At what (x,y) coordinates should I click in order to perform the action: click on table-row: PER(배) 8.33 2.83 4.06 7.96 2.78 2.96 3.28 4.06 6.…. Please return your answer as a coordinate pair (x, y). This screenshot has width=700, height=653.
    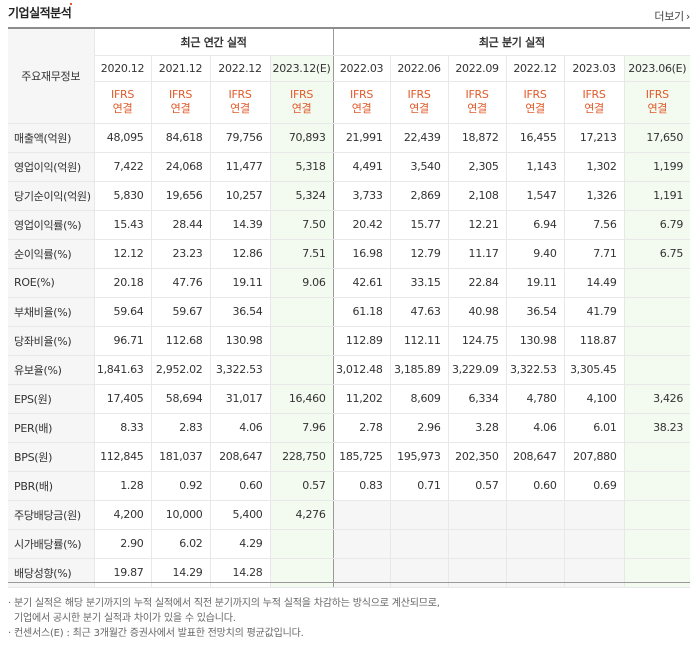
    Looking at the image, I should click on (349, 428).